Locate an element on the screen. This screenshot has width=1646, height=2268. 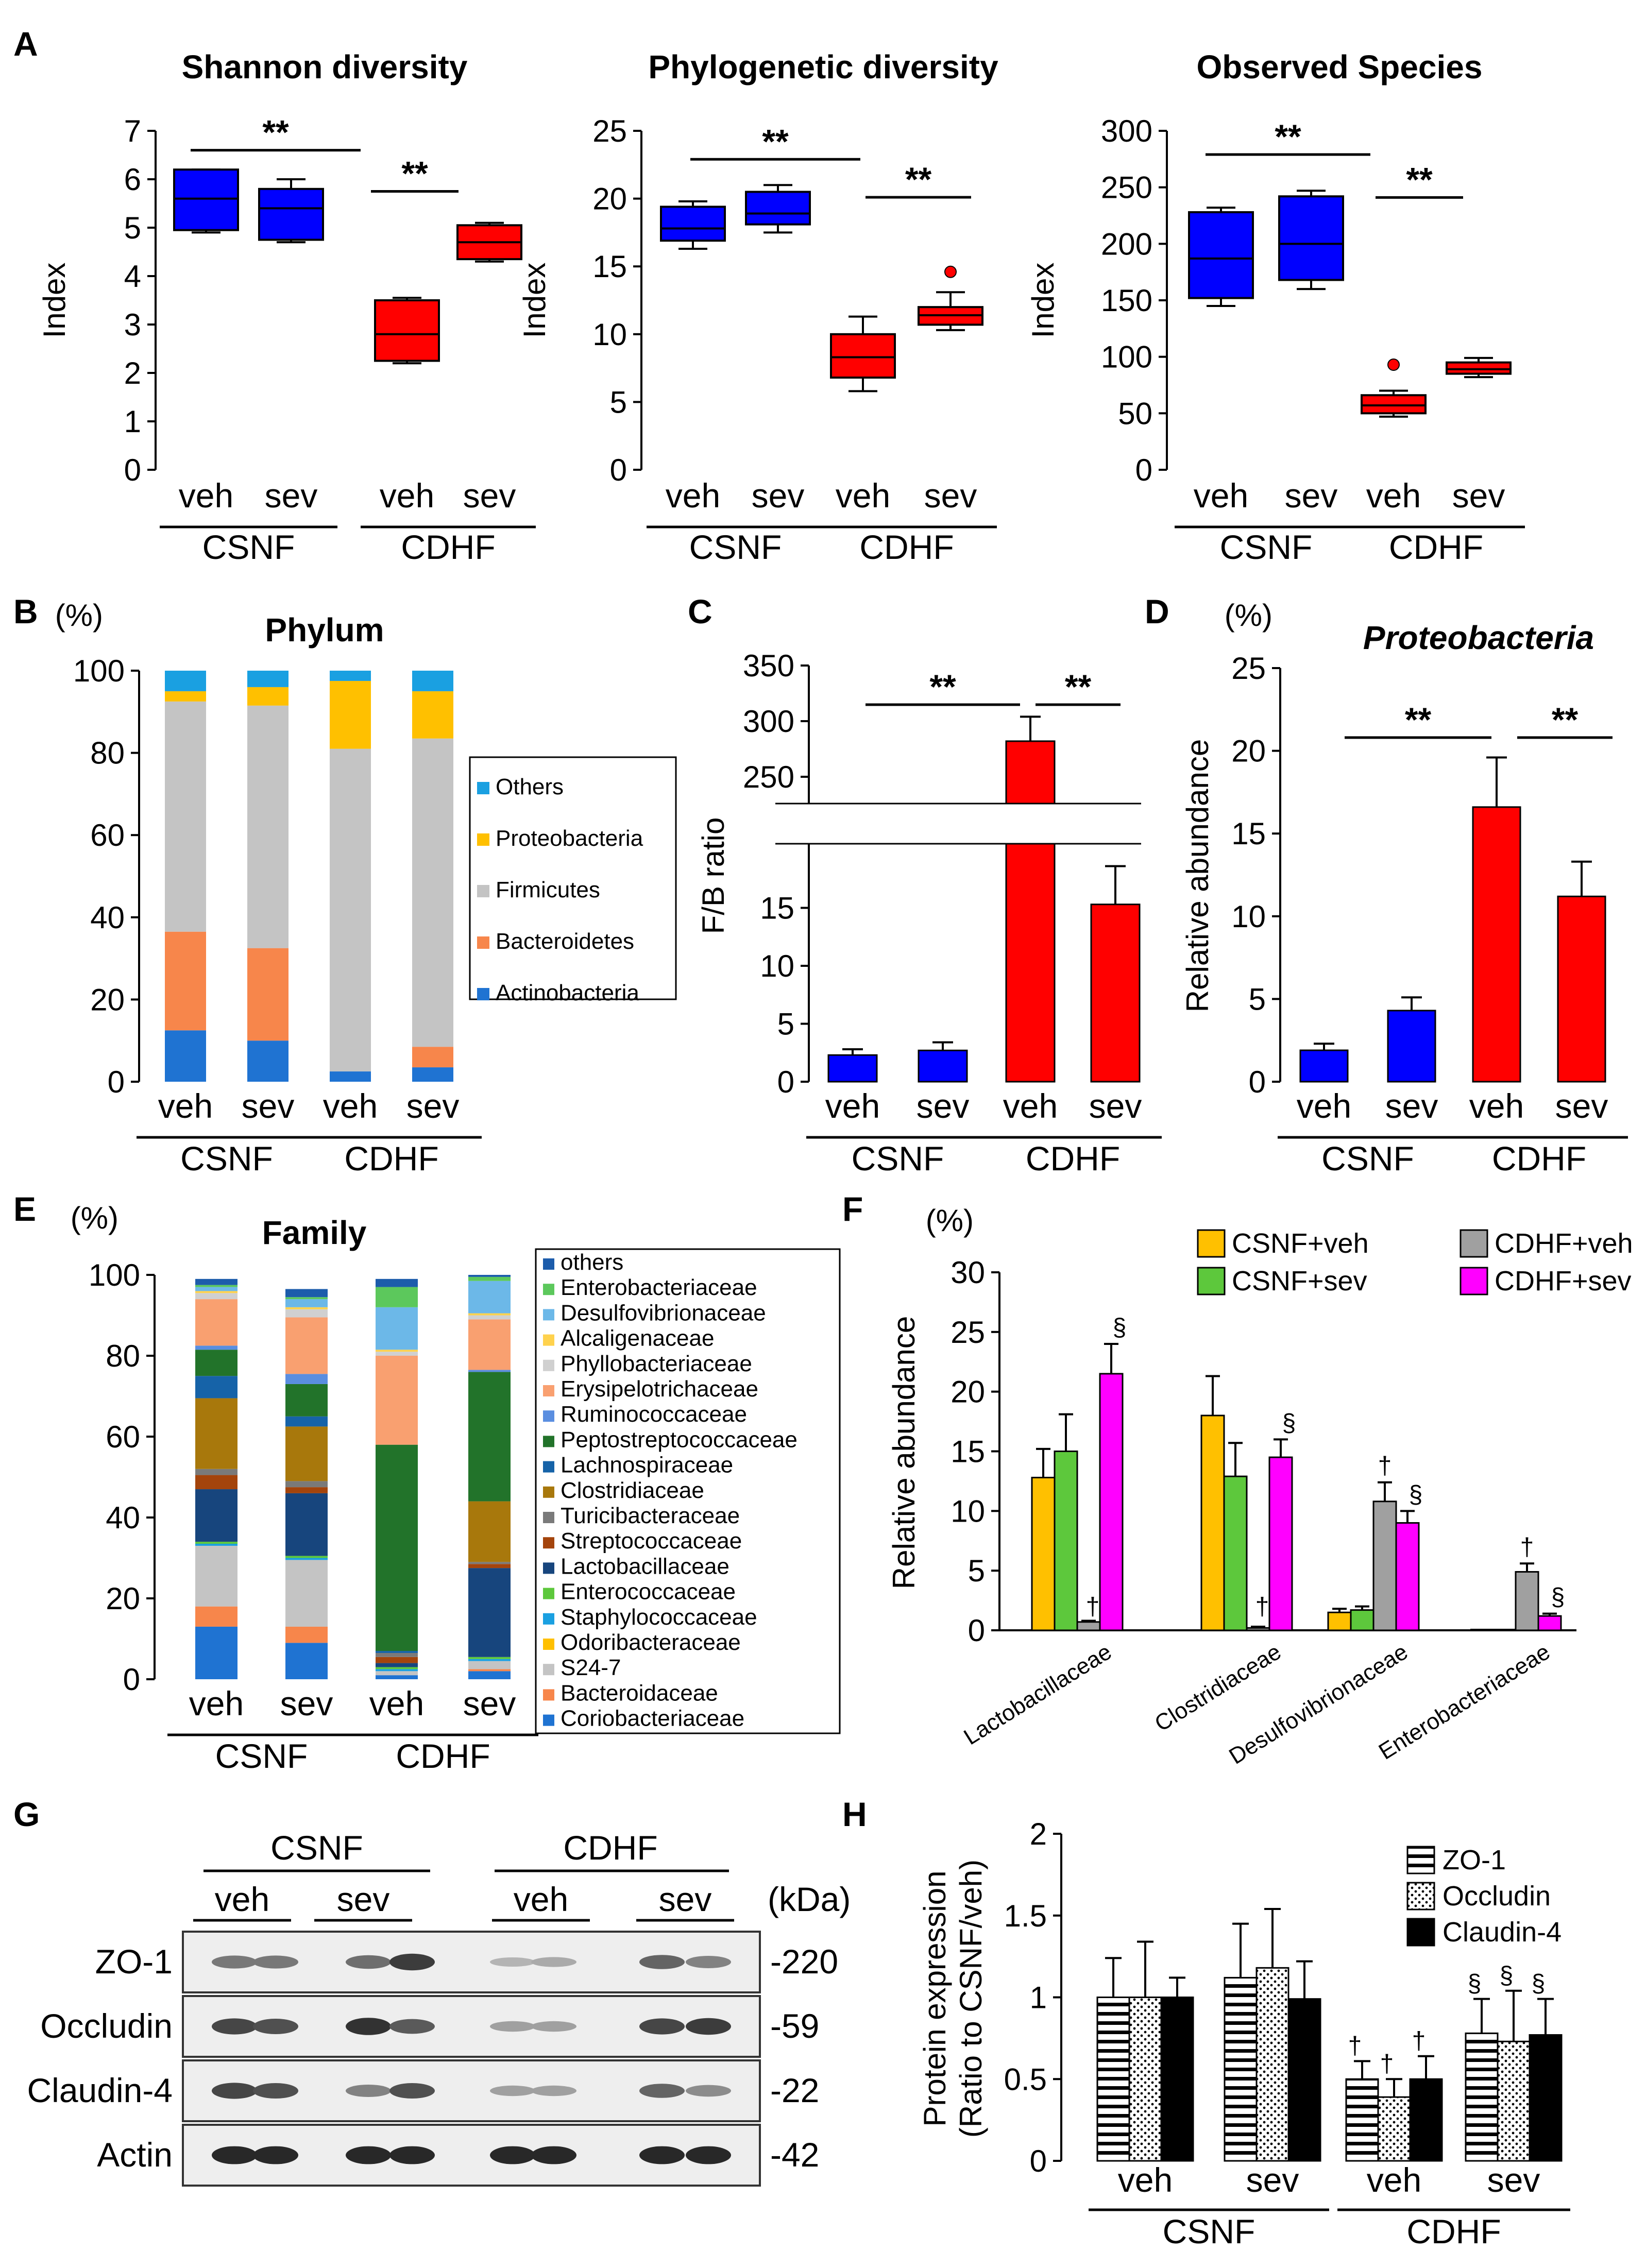
legend-label: Others is located at coordinates (530, 786).